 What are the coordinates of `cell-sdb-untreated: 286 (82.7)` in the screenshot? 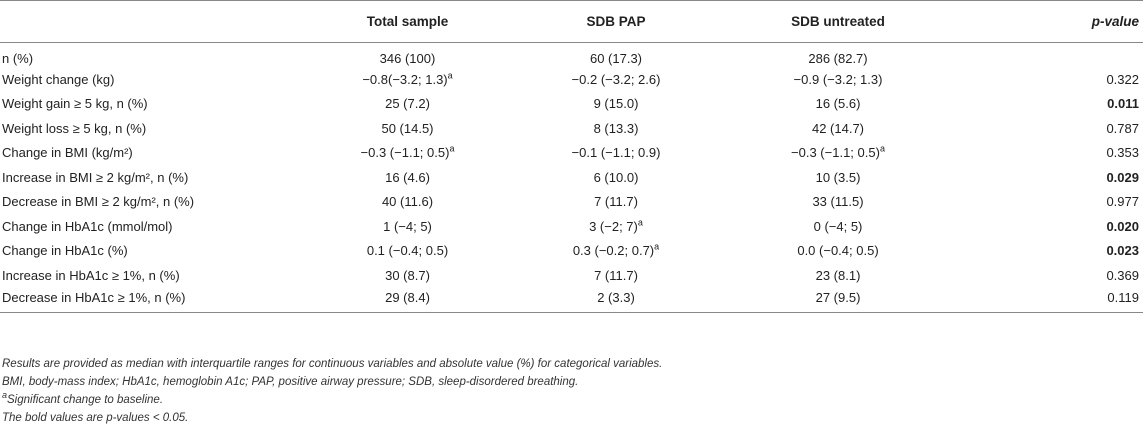 It's located at (838, 55).